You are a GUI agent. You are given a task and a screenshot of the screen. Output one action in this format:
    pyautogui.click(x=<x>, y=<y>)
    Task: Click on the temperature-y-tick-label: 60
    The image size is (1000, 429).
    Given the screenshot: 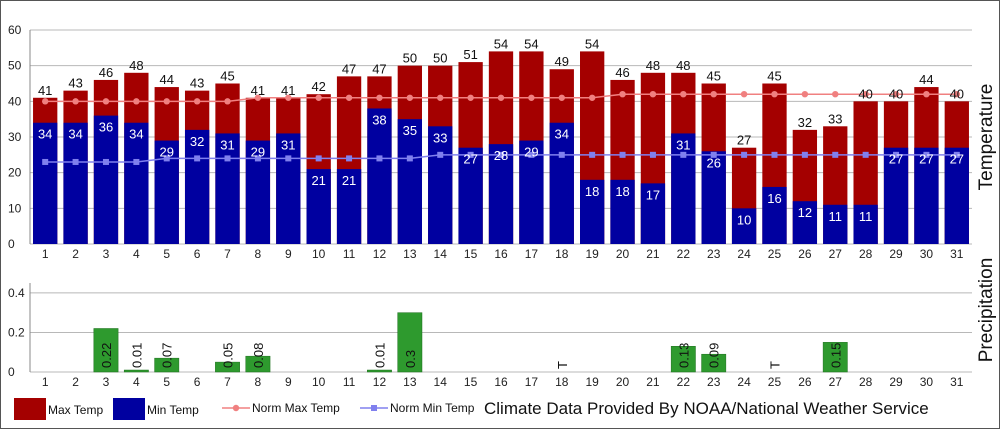 What is the action you would take?
    pyautogui.click(x=15, y=30)
    